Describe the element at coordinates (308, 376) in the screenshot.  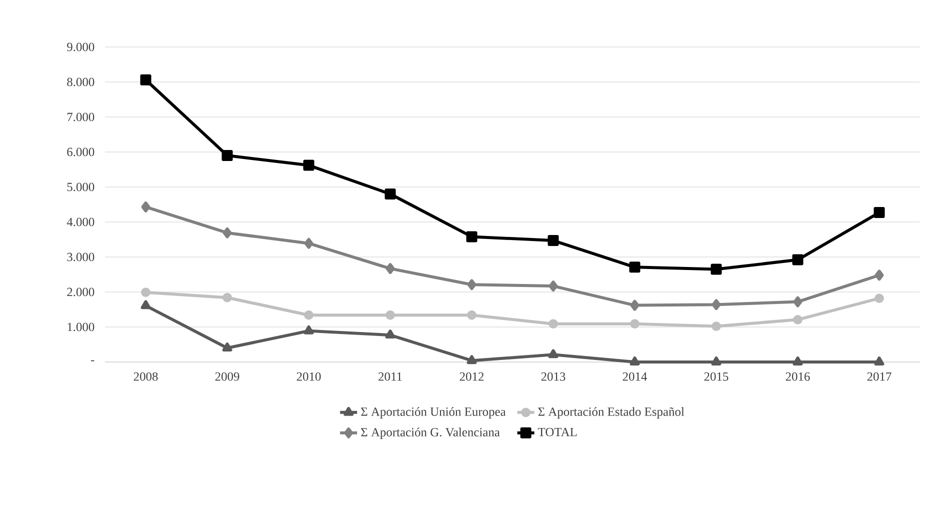
I see `x-tick-label: 2010` at that location.